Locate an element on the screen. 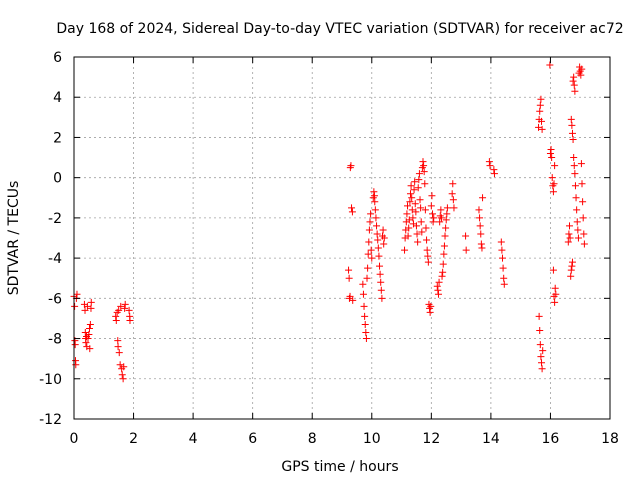 The image size is (640, 480). x-tick-label: 16 is located at coordinates (551, 439).